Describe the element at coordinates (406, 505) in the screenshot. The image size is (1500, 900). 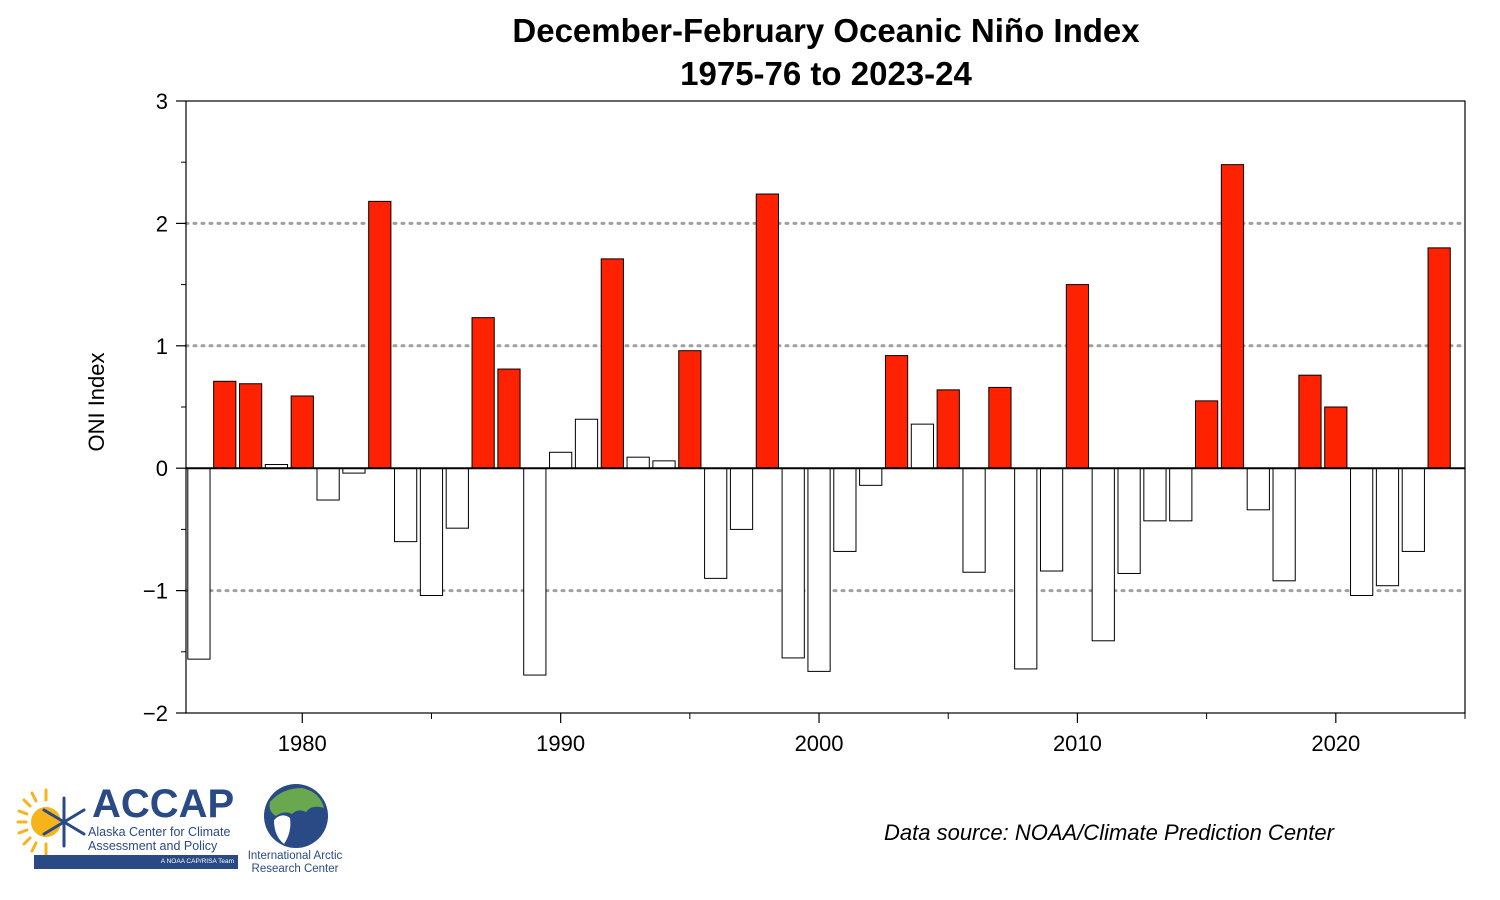
I see `bar-1984` at that location.